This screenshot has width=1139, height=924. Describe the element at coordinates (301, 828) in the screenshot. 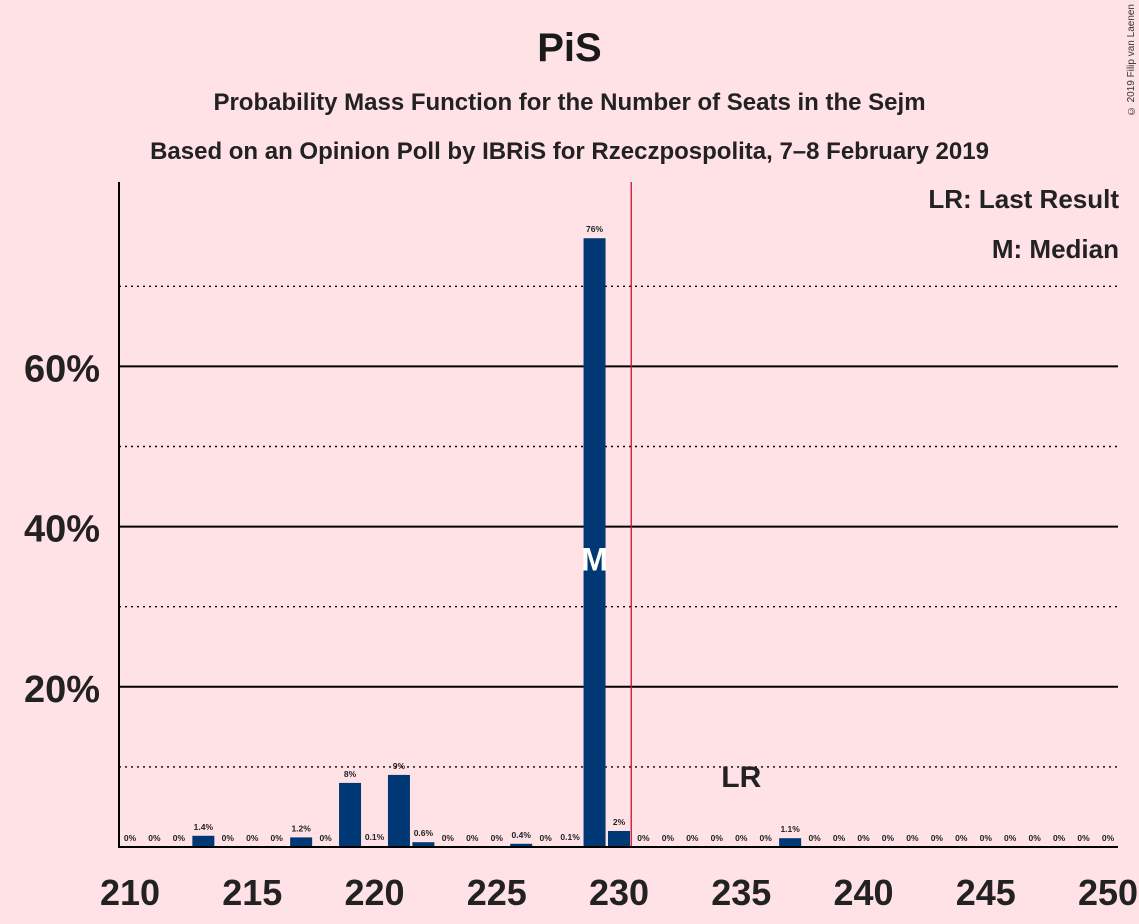

I see `data-label: 1.2%` at that location.